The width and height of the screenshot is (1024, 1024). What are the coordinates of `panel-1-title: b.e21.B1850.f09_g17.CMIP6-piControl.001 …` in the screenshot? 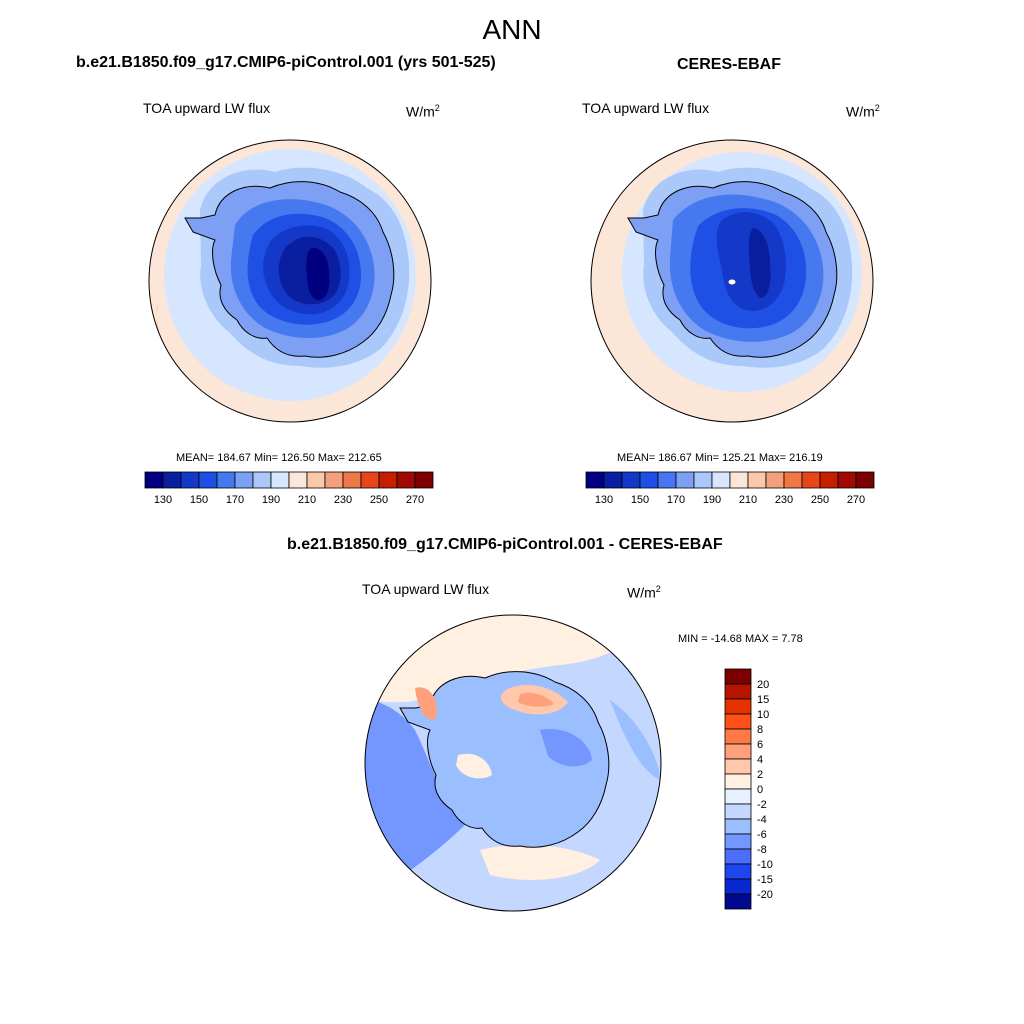 It's located at (286, 62).